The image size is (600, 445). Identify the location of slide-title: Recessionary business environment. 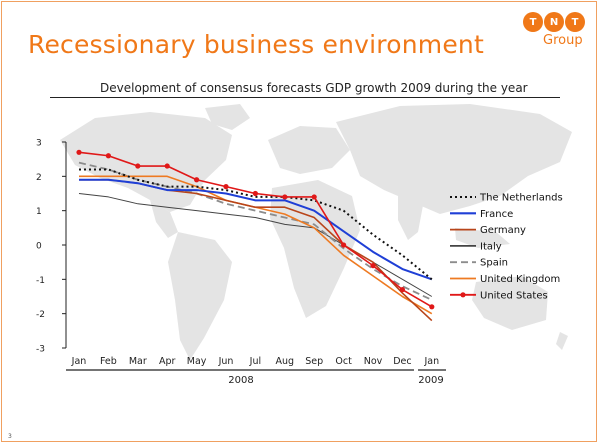
(256, 44).